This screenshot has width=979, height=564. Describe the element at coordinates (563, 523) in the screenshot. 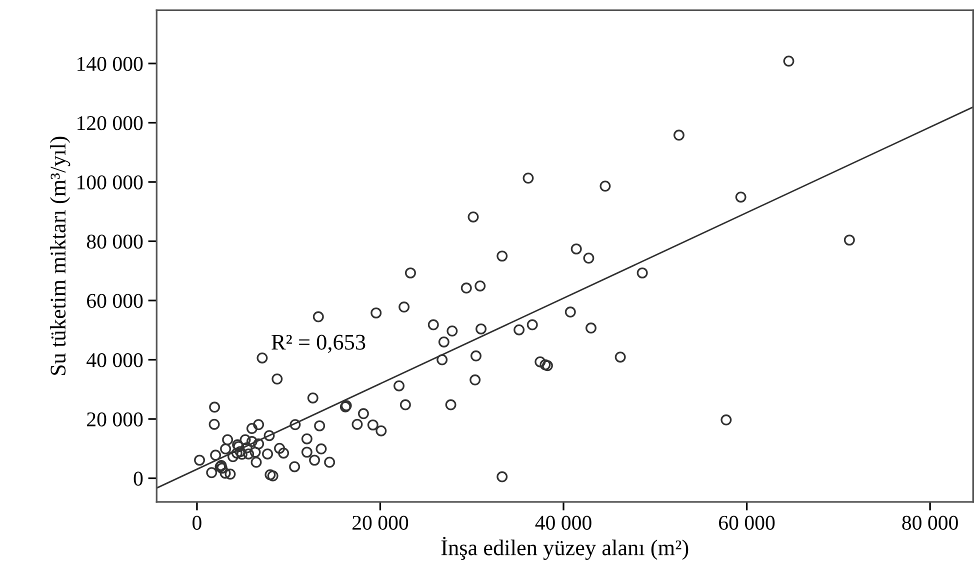

I see `x-tick-label: 40 000` at that location.